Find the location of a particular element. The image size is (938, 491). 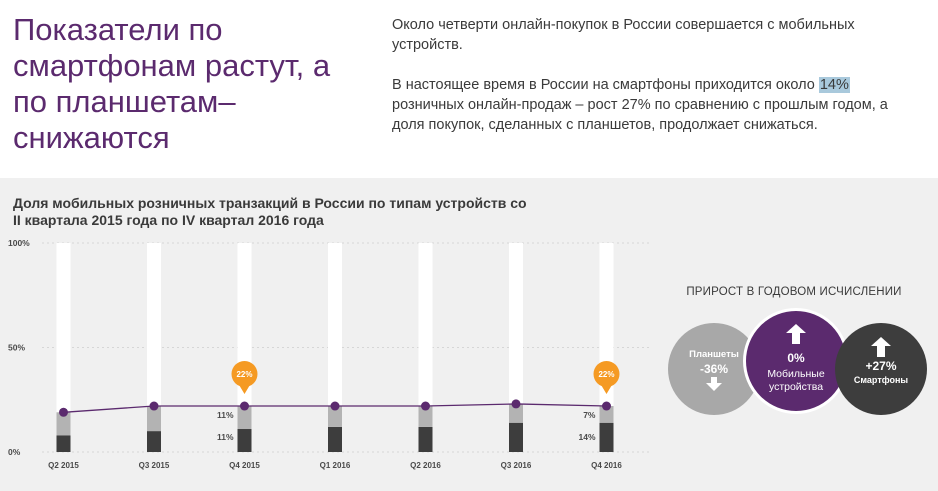

tablets-share-label: 7% is located at coordinates (589, 415).